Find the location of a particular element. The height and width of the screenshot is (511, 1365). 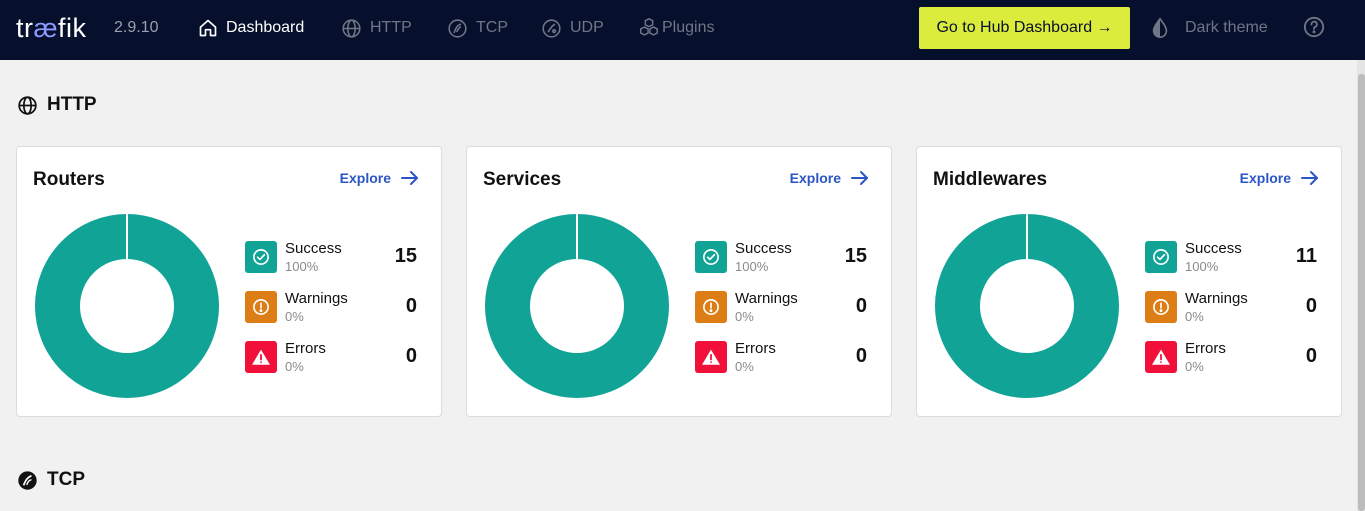

nav-dashboard-label: Dashboard is located at coordinates (265, 27).